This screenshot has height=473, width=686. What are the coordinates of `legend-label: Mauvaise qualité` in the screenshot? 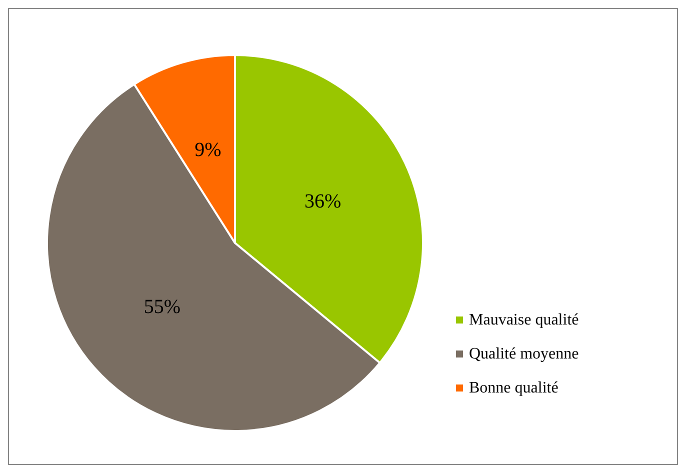 It's located at (524, 320).